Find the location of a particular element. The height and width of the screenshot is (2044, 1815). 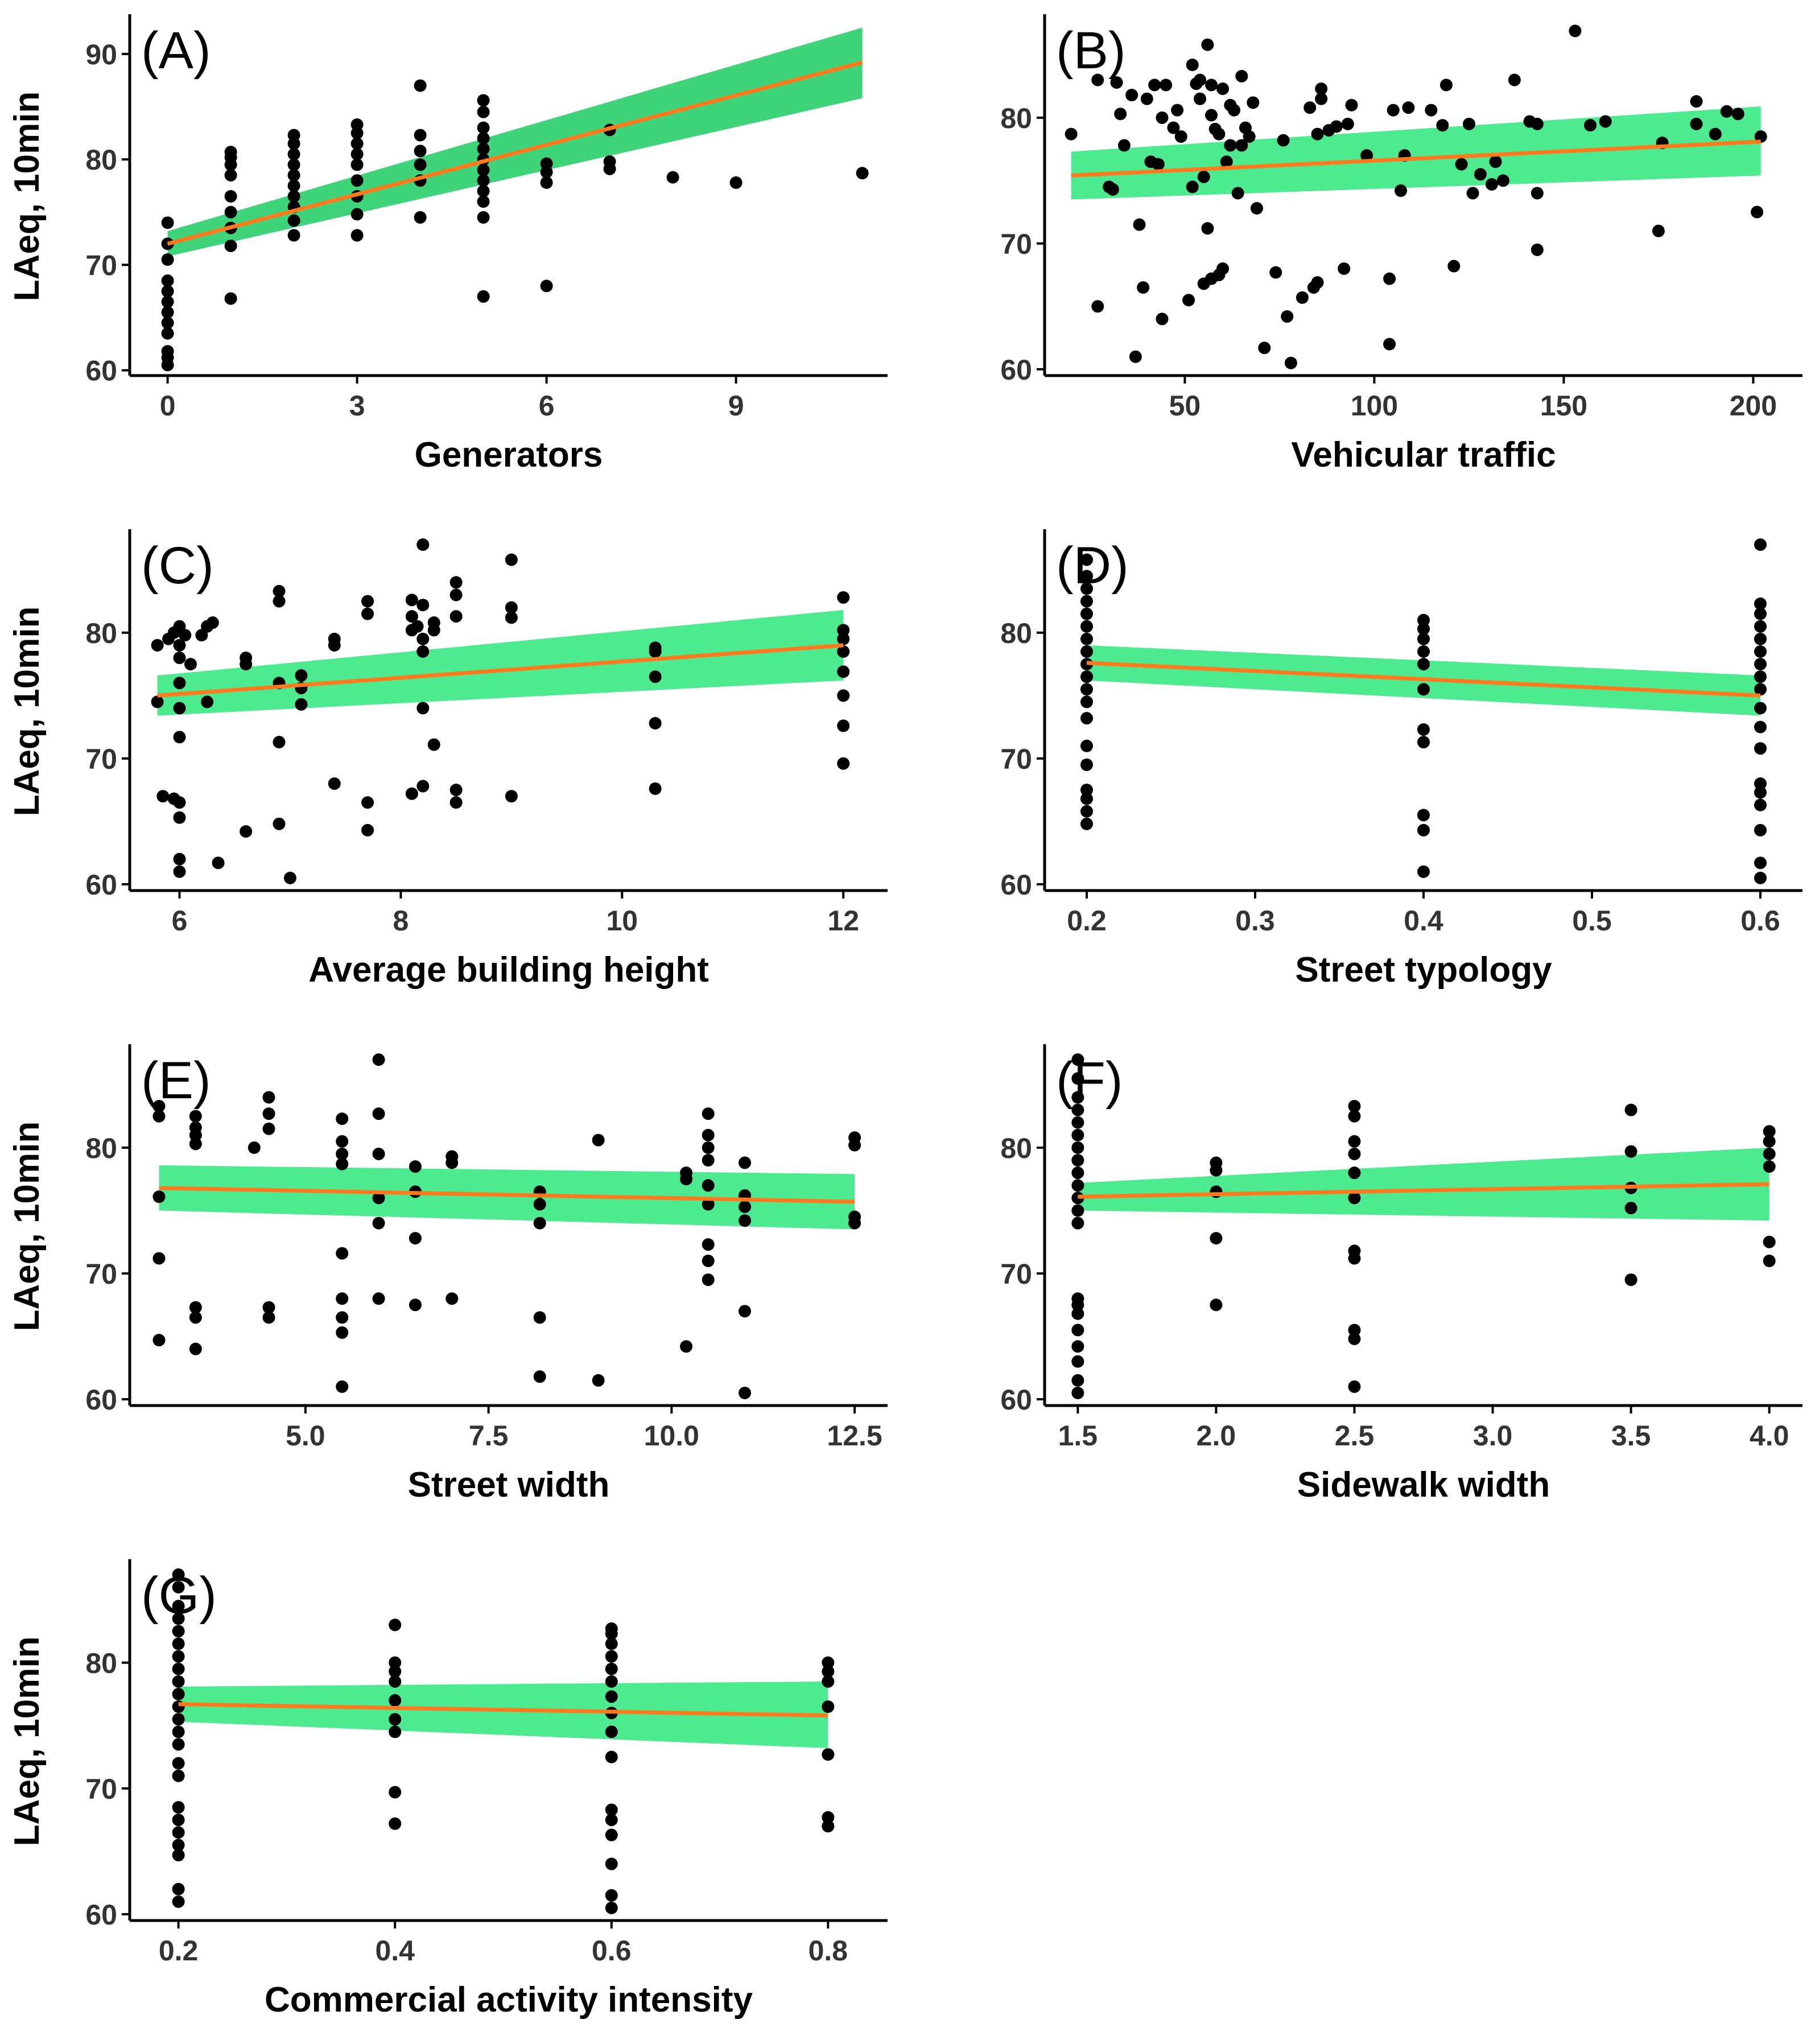

y-axis-title: LAeq, 10min is located at coordinates (27, 1227).